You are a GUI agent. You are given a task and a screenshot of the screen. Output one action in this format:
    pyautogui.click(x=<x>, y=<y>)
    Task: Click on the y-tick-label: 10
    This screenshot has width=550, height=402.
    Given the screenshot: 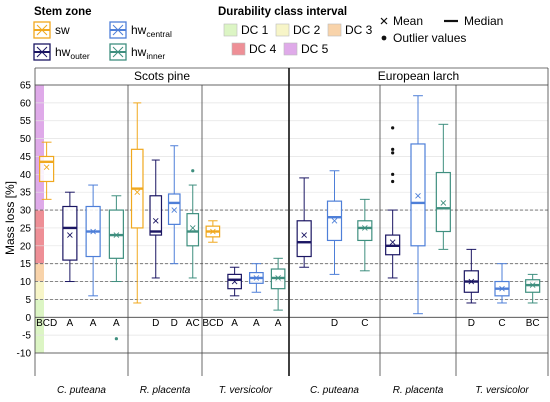 What is the action you would take?
    pyautogui.click(x=26, y=282)
    